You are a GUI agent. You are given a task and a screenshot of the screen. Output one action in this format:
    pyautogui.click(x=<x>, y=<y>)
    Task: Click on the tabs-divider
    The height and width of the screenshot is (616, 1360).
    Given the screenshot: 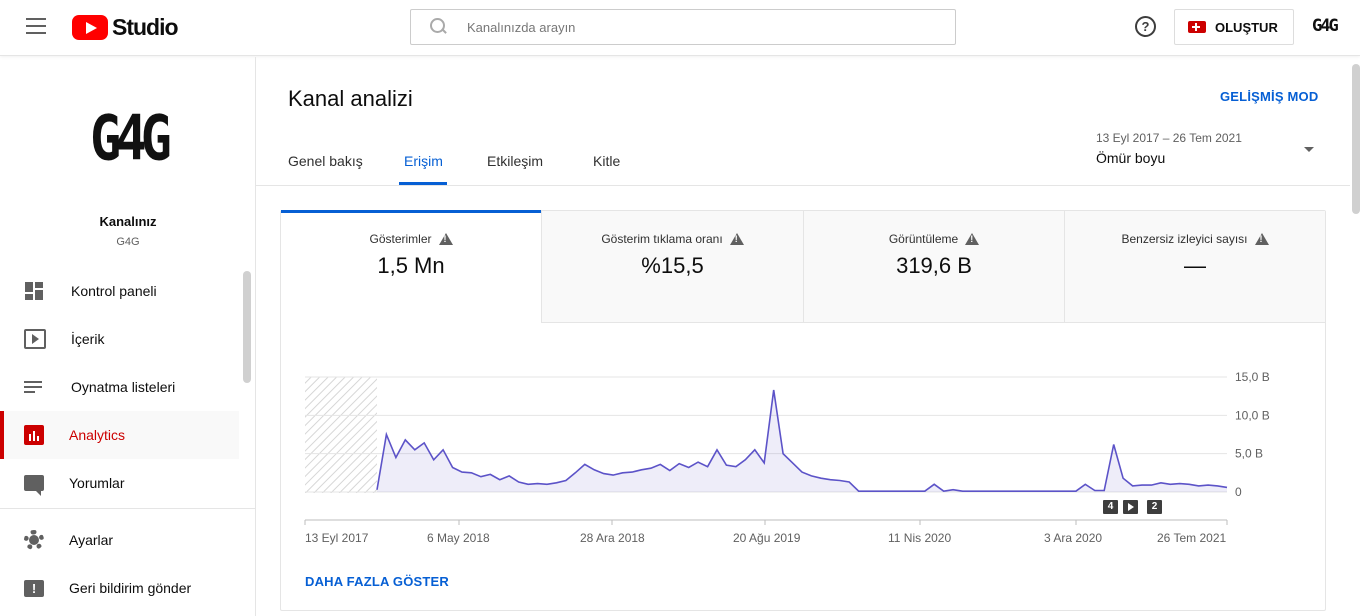 What is the action you would take?
    pyautogui.click(x=803, y=185)
    